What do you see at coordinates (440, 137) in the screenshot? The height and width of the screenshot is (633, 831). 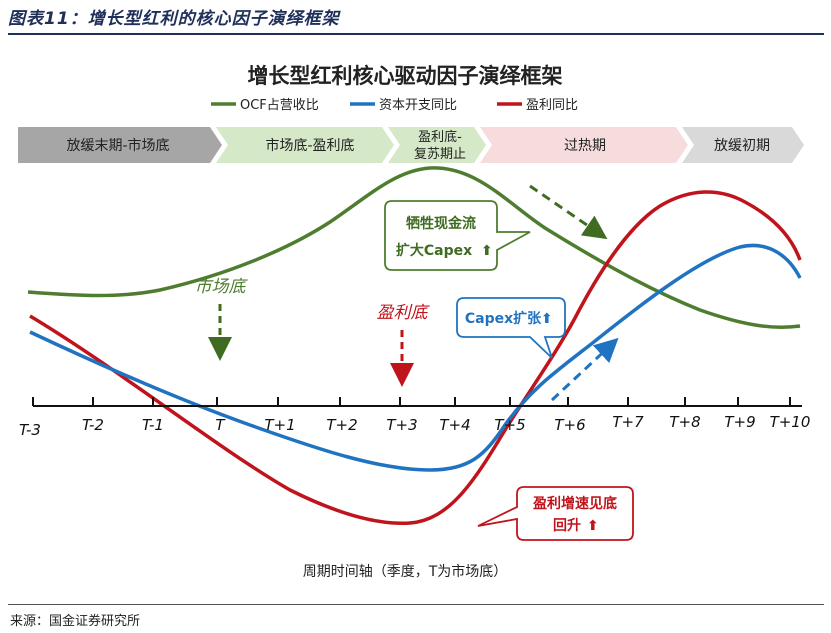 I see `phase-3-label-line1: 盈利底-` at bounding box center [440, 137].